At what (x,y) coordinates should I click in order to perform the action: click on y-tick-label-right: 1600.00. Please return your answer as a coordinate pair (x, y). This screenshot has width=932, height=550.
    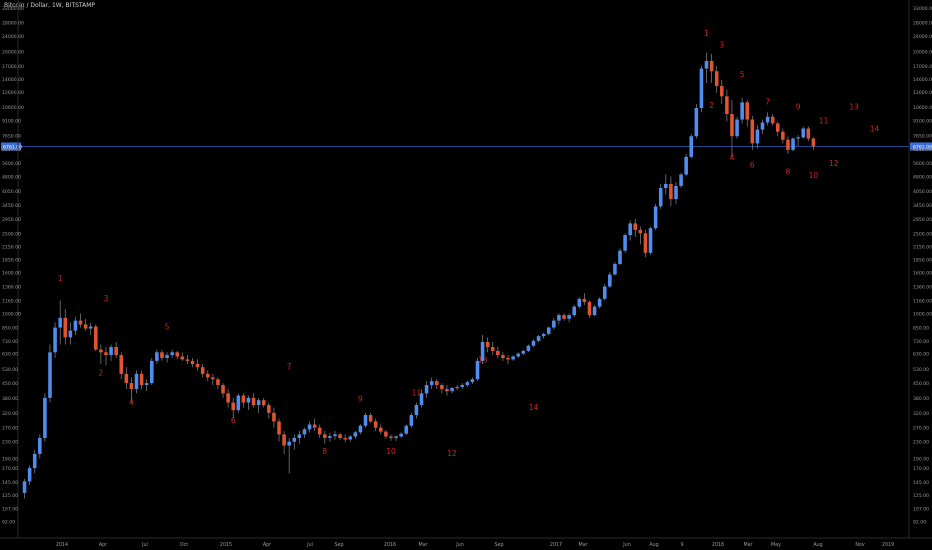
    Looking at the image, I should click on (922, 273).